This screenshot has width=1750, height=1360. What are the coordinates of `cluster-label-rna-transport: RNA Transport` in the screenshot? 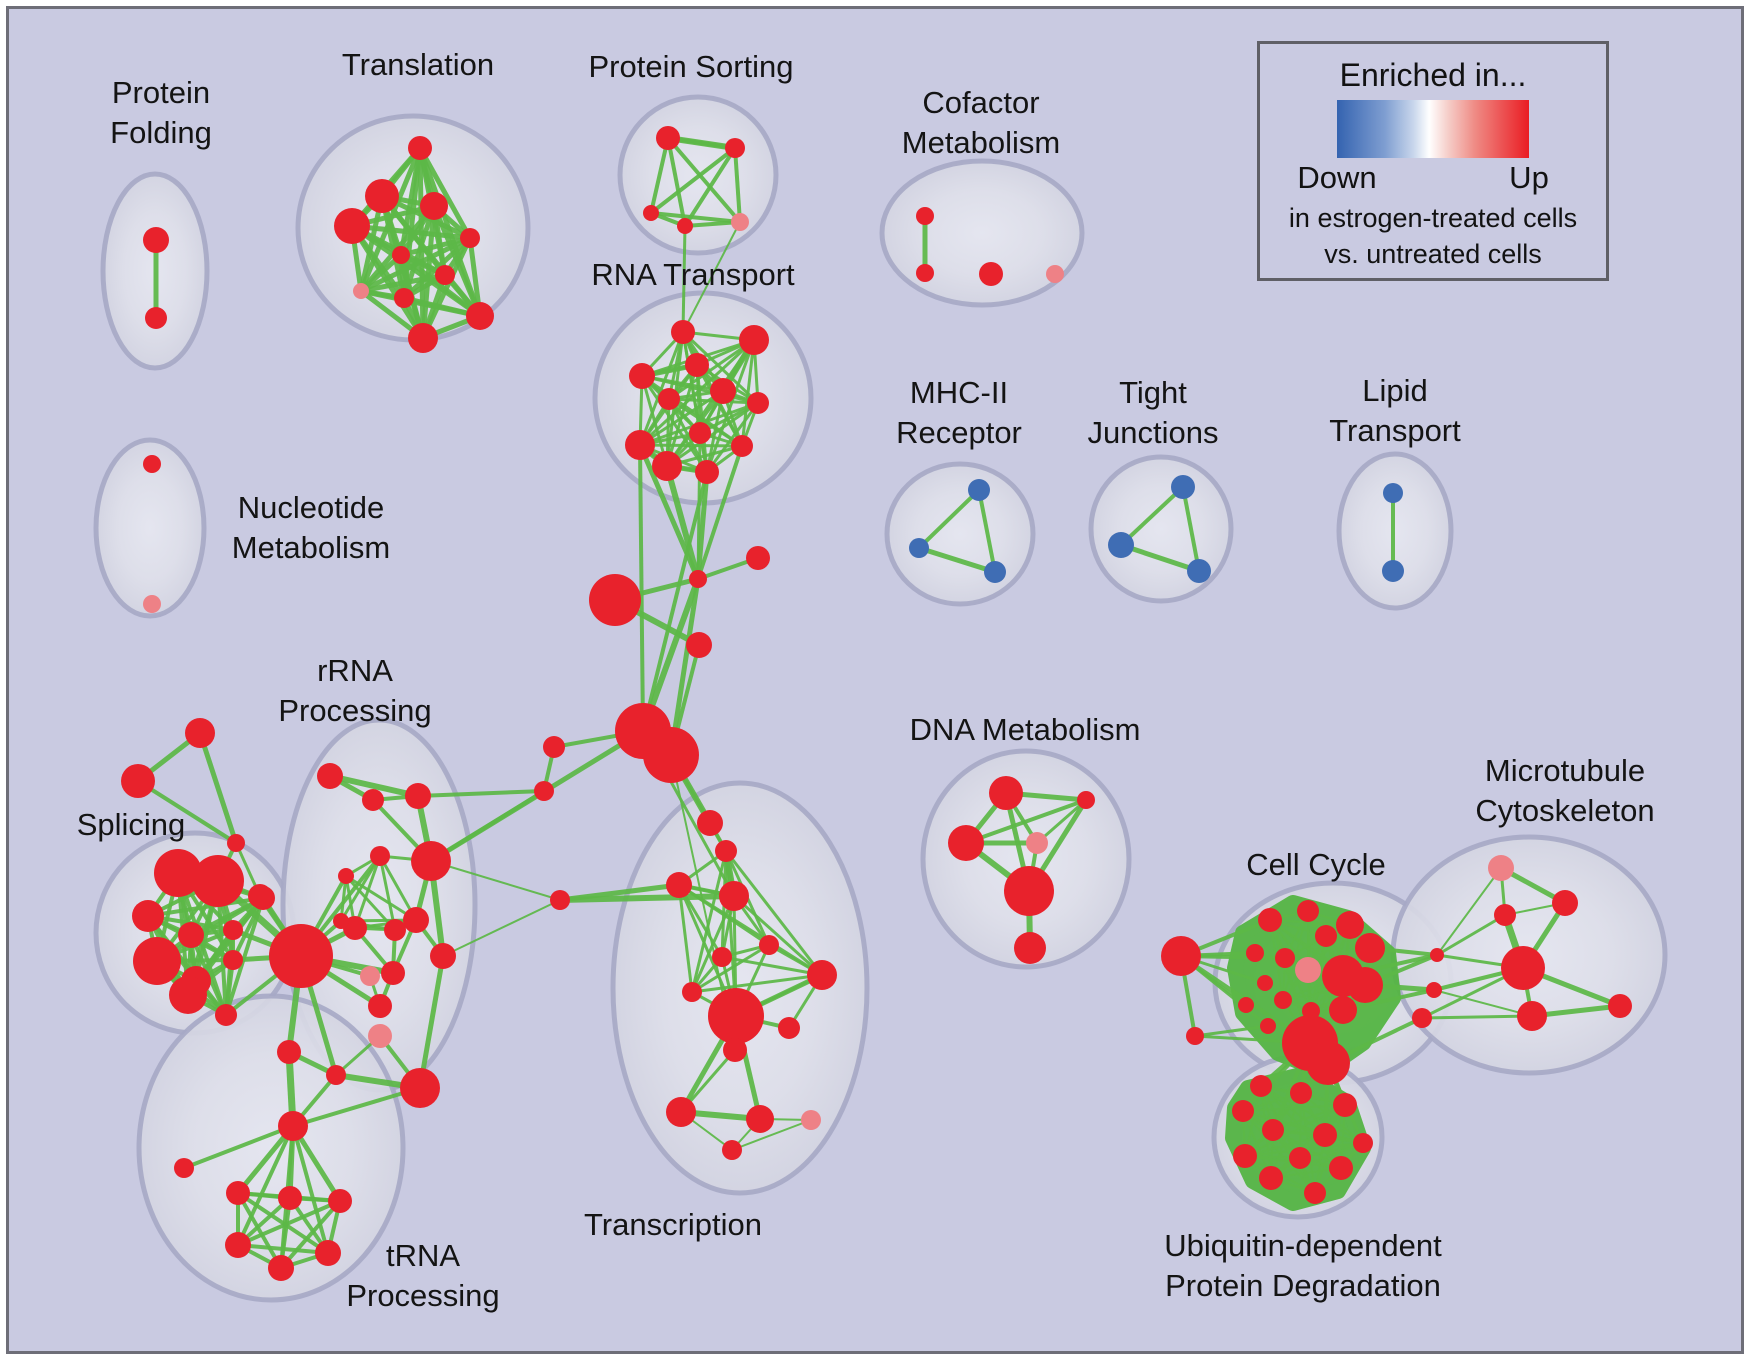 It's located at (693, 274).